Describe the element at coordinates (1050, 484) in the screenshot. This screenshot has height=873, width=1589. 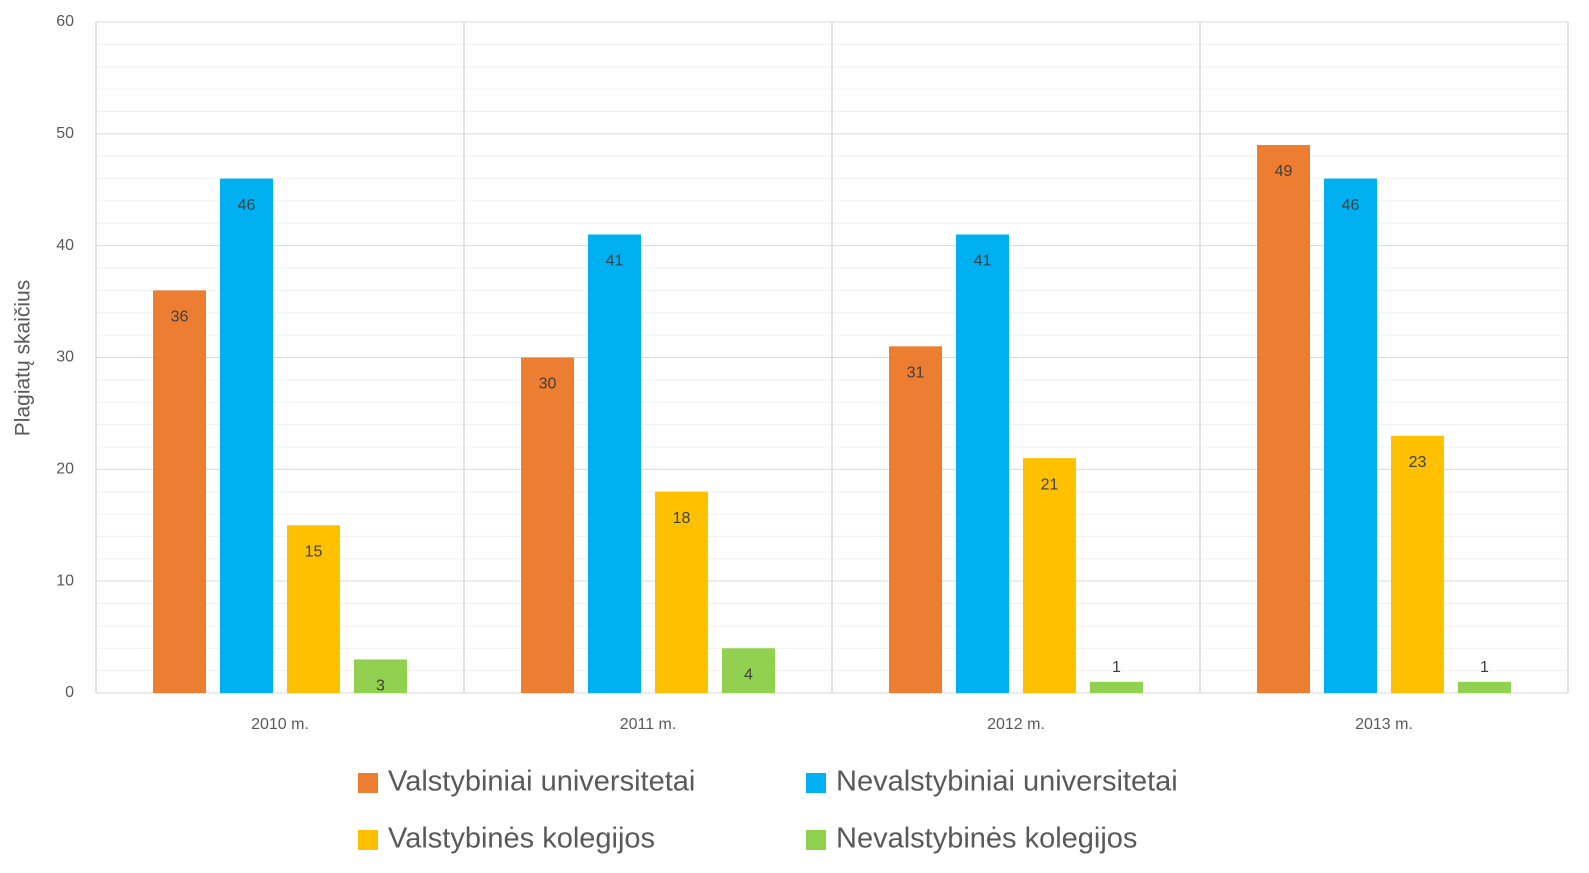
I see `data-label: 21` at that location.